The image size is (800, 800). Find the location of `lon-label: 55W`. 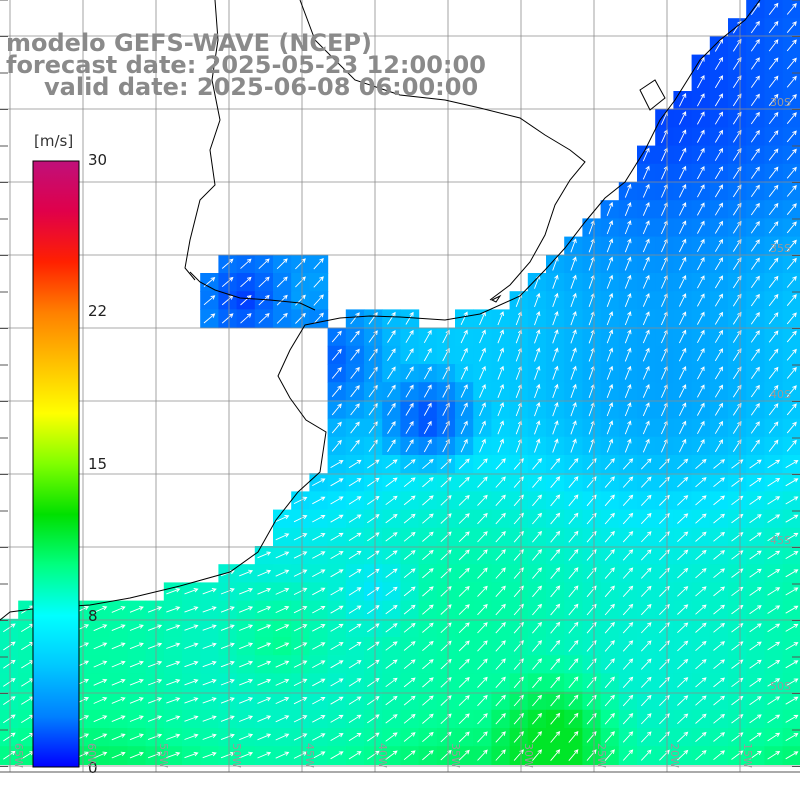

lon-label: 55W is located at coordinates (163, 755).